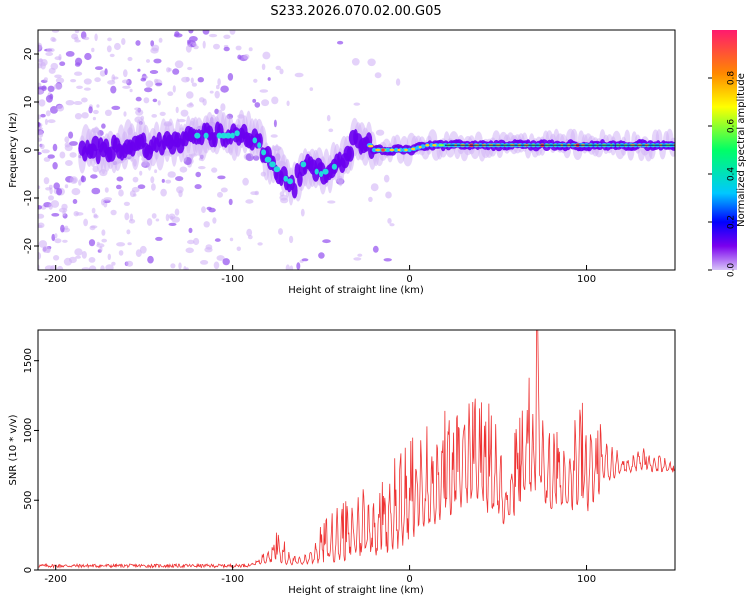 The image size is (750, 600). I want to click on snr-x-axis-label: Height of straight line (km), so click(356, 590).